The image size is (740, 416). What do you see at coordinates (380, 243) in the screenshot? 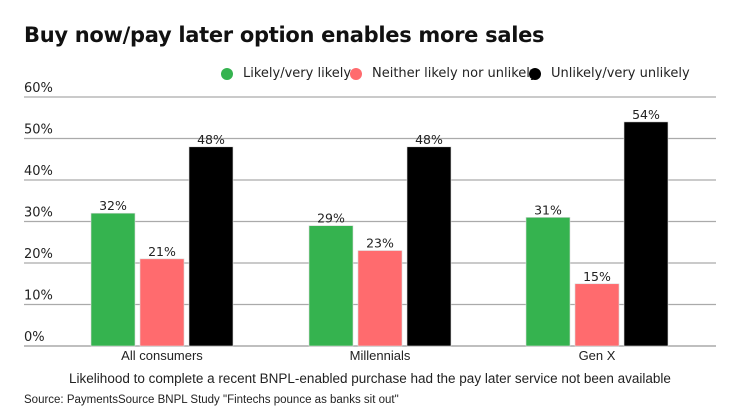
I see `bar-value-label: 23%` at bounding box center [380, 243].